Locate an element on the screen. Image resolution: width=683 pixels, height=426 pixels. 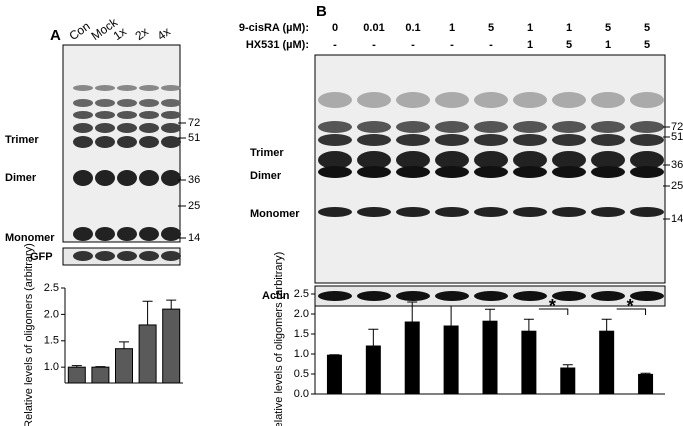
panel-letter: A is located at coordinates (55, 35).